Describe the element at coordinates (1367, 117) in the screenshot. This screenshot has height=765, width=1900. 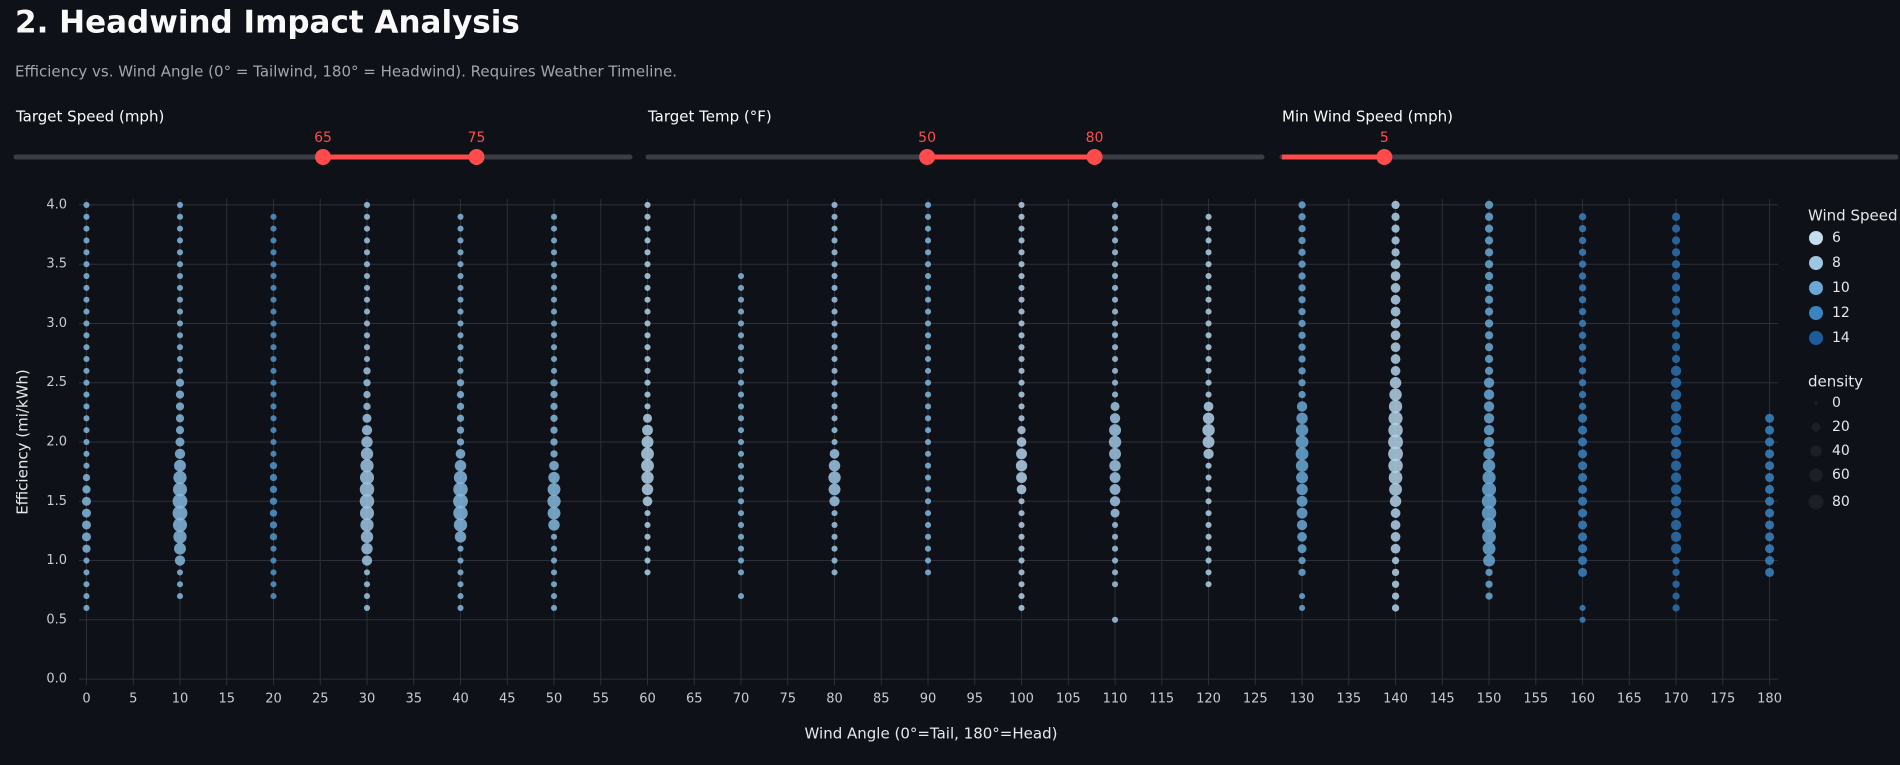
I see `slider-label: Min Wind Speed (mph)` at that location.